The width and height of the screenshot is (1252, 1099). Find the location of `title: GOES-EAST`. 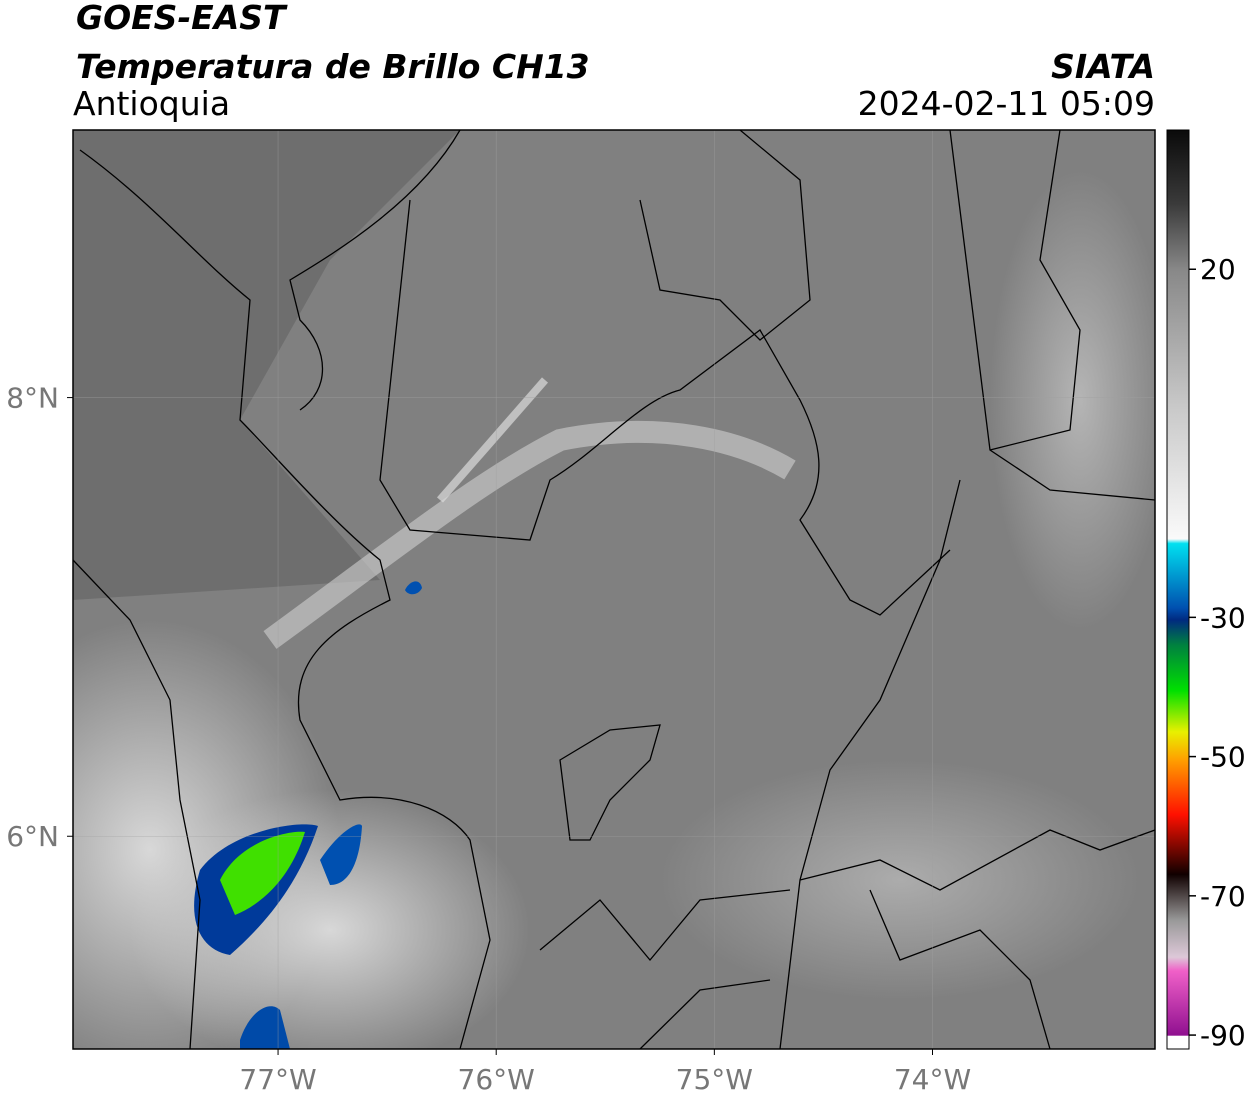

title: GOES-EAST is located at coordinates (182, 18).